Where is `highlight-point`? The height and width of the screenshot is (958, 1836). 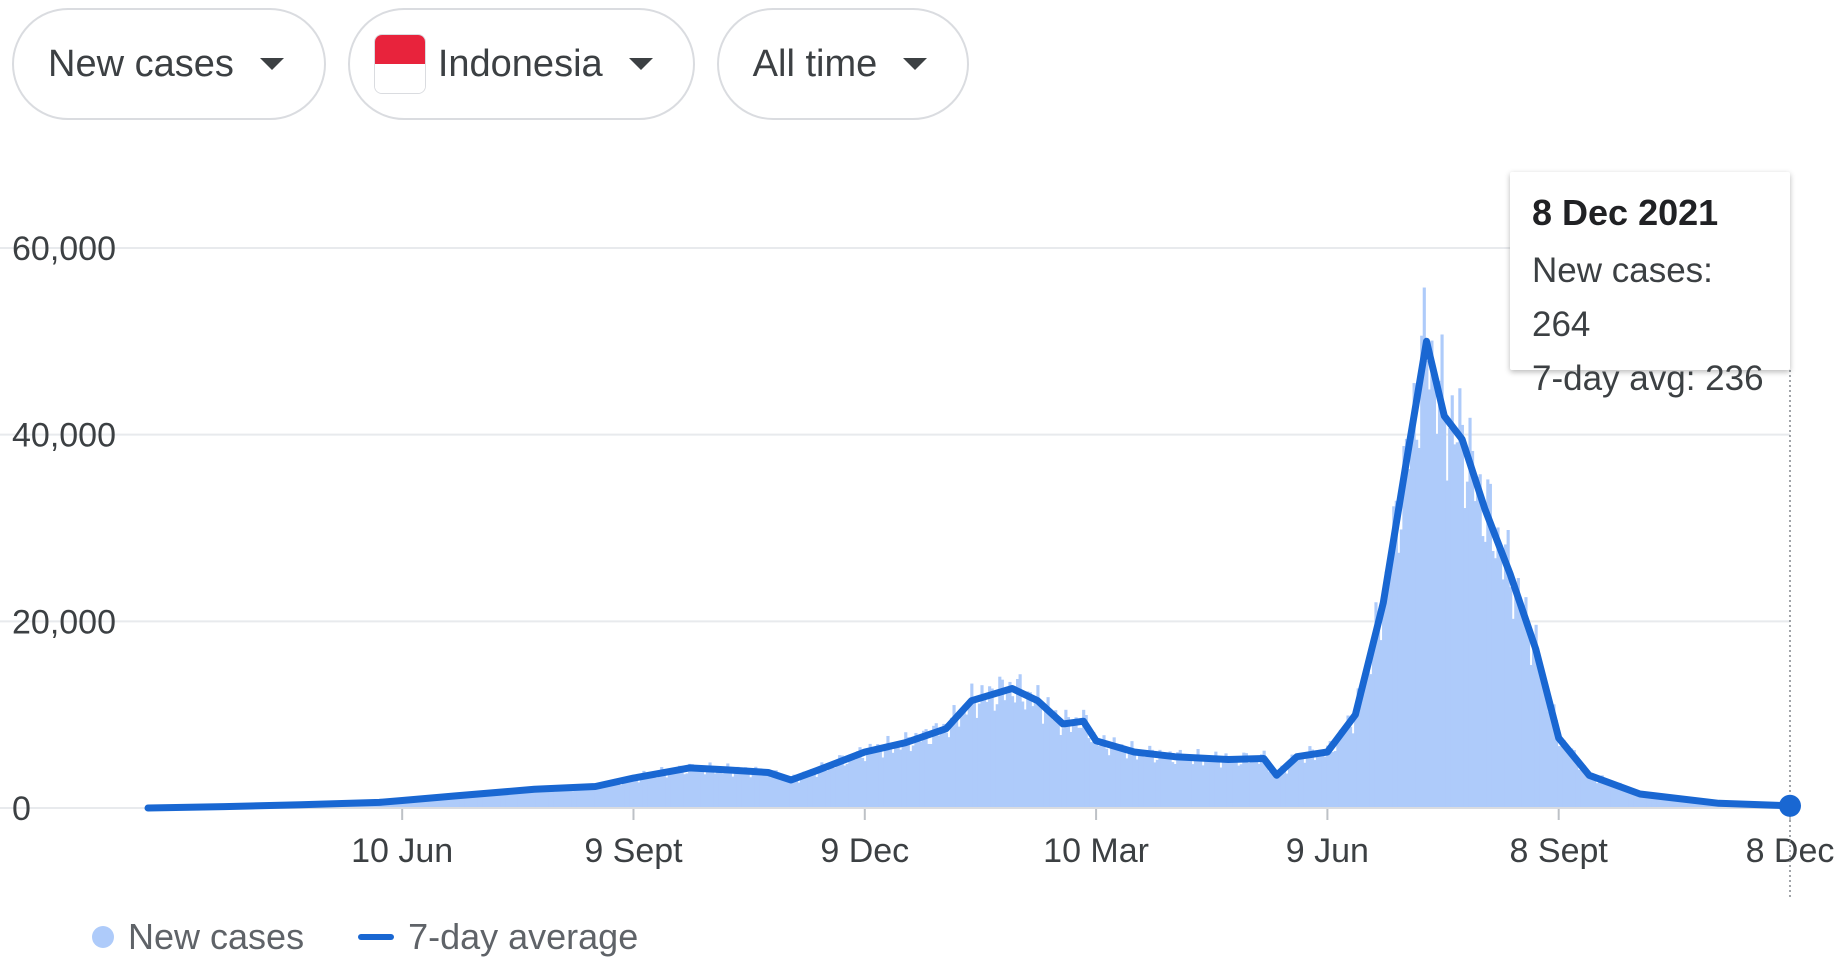 highlight-point is located at coordinates (1790, 806).